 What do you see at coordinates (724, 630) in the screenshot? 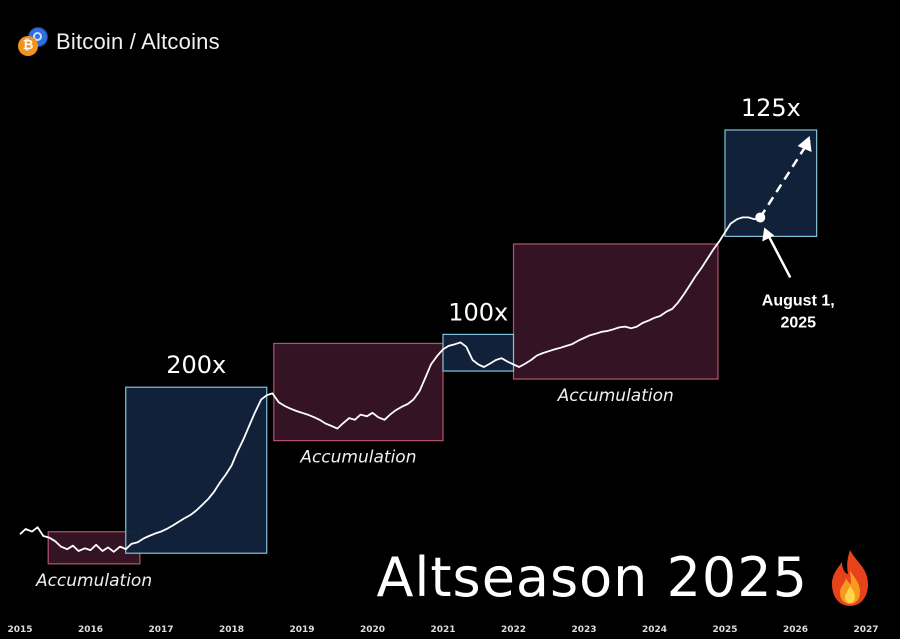
I see `x-tick-label-2025: 2025` at bounding box center [724, 630].